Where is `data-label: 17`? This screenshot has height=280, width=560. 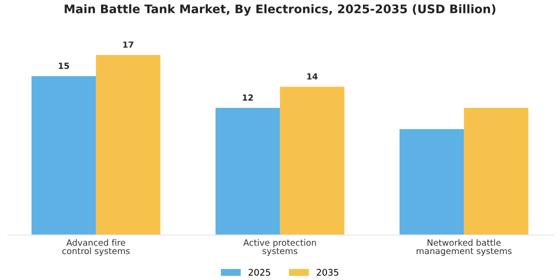
data-label: 17 is located at coordinates (128, 45).